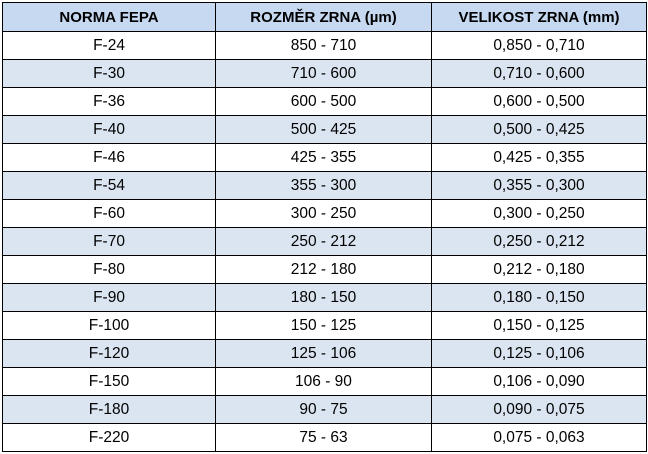 This screenshot has width=648, height=454. I want to click on cell-fepa-norm: F-150, so click(109, 381).